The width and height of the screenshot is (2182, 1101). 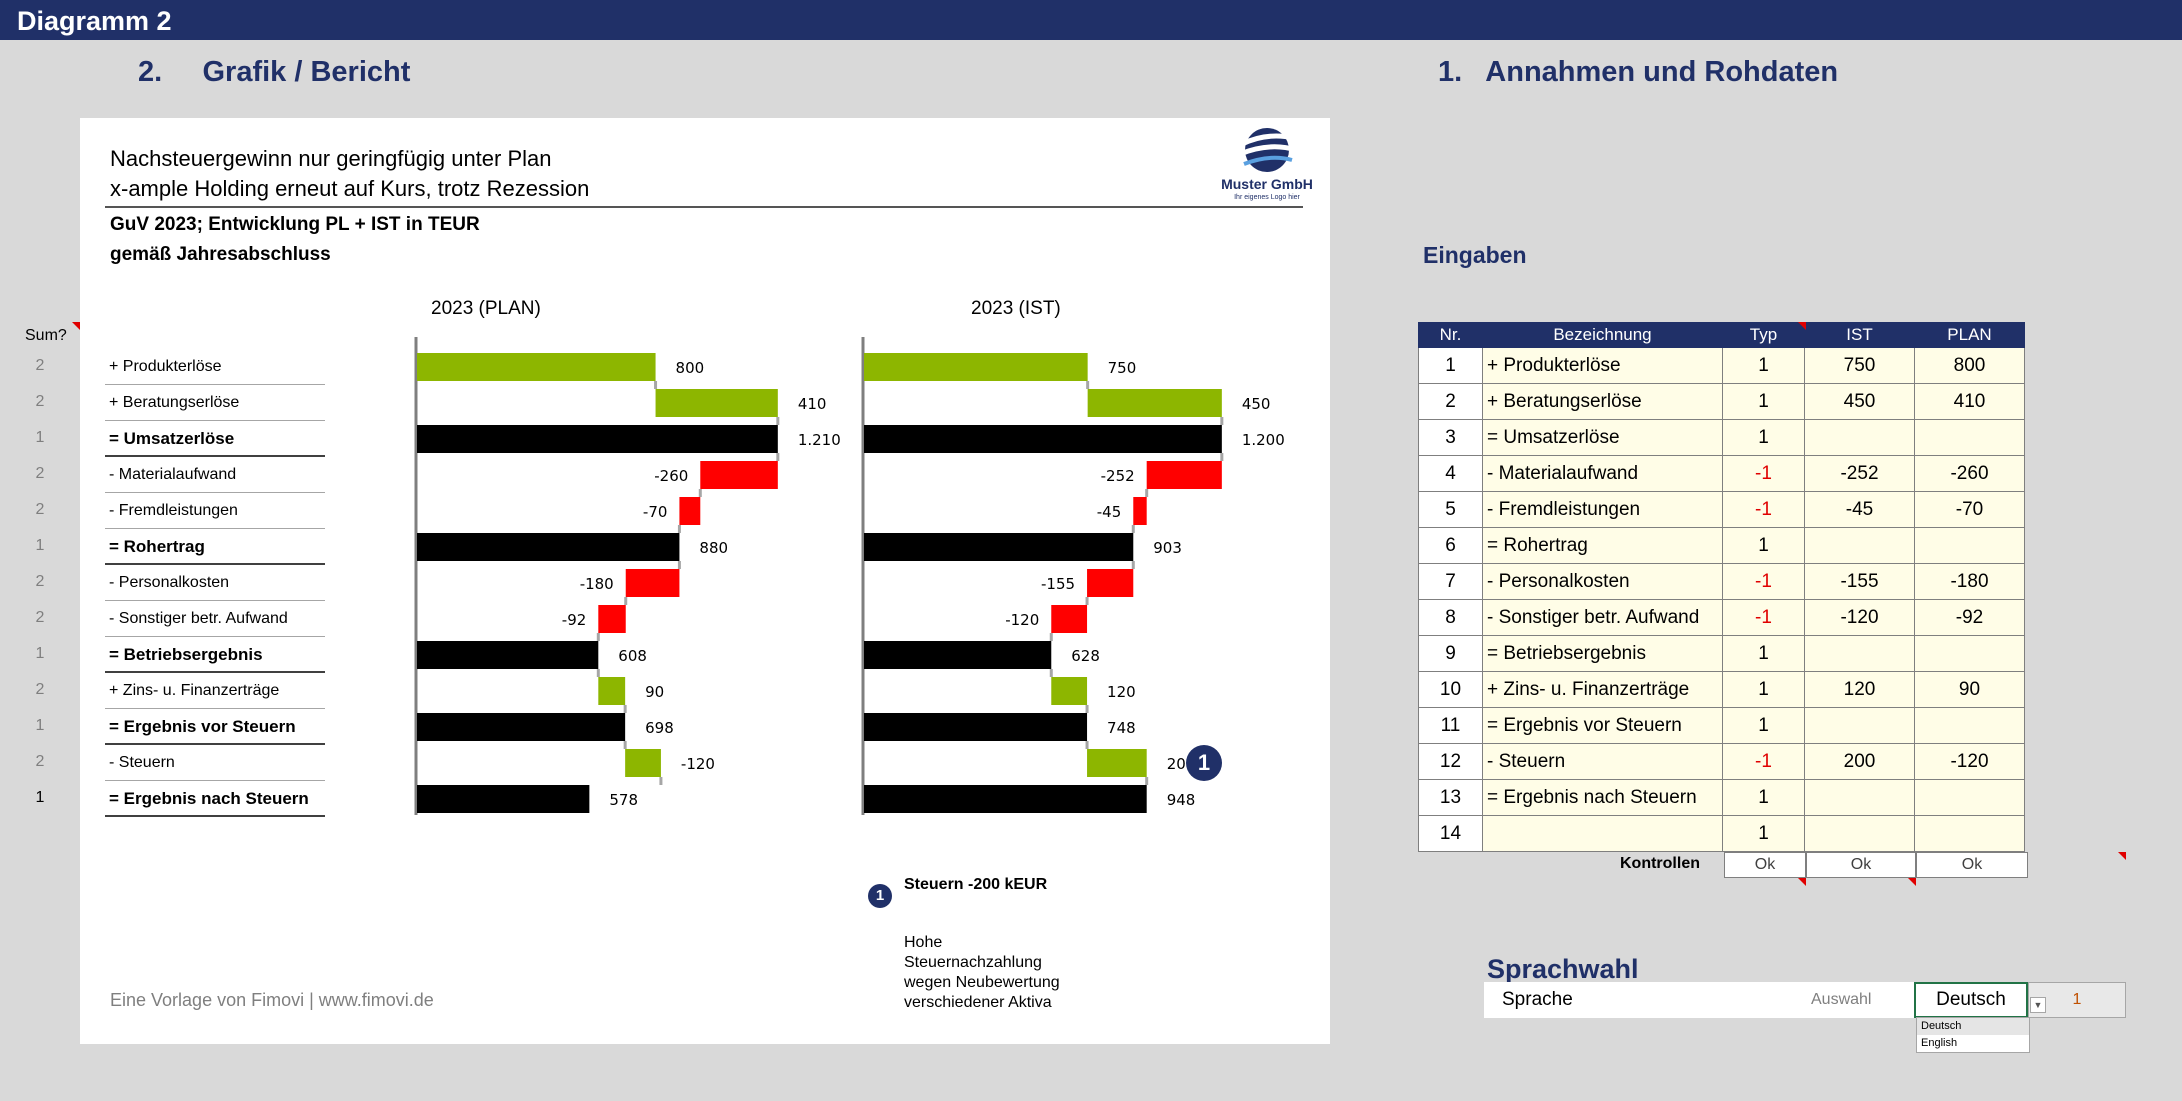 What do you see at coordinates (597, 584) in the screenshot?
I see `data-label: -180` at bounding box center [597, 584].